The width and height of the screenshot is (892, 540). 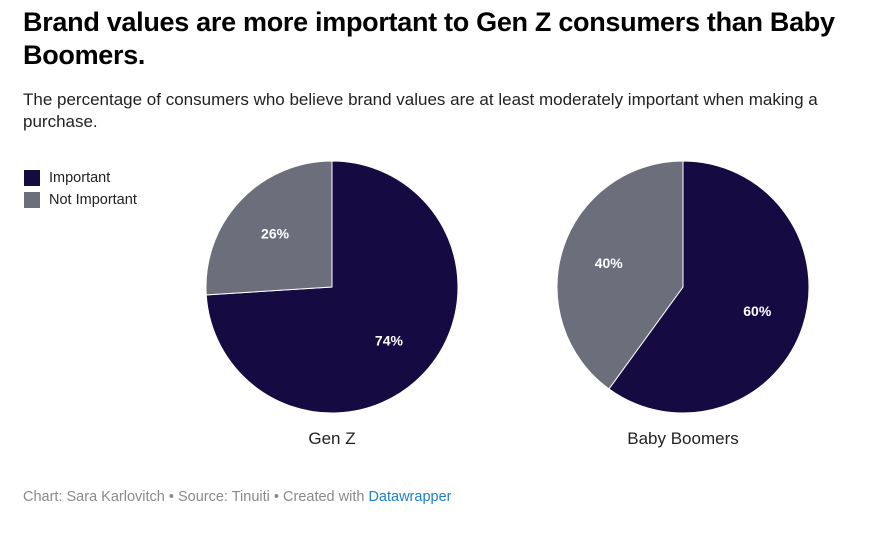 What do you see at coordinates (757, 311) in the screenshot?
I see `data-label-baby-boomers-important: 60%` at bounding box center [757, 311].